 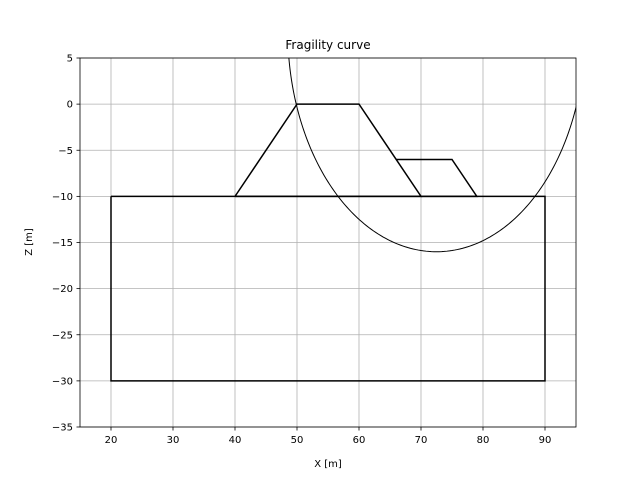 What do you see at coordinates (70, 105) in the screenshot?
I see `y-tick-label: 0` at bounding box center [70, 105].